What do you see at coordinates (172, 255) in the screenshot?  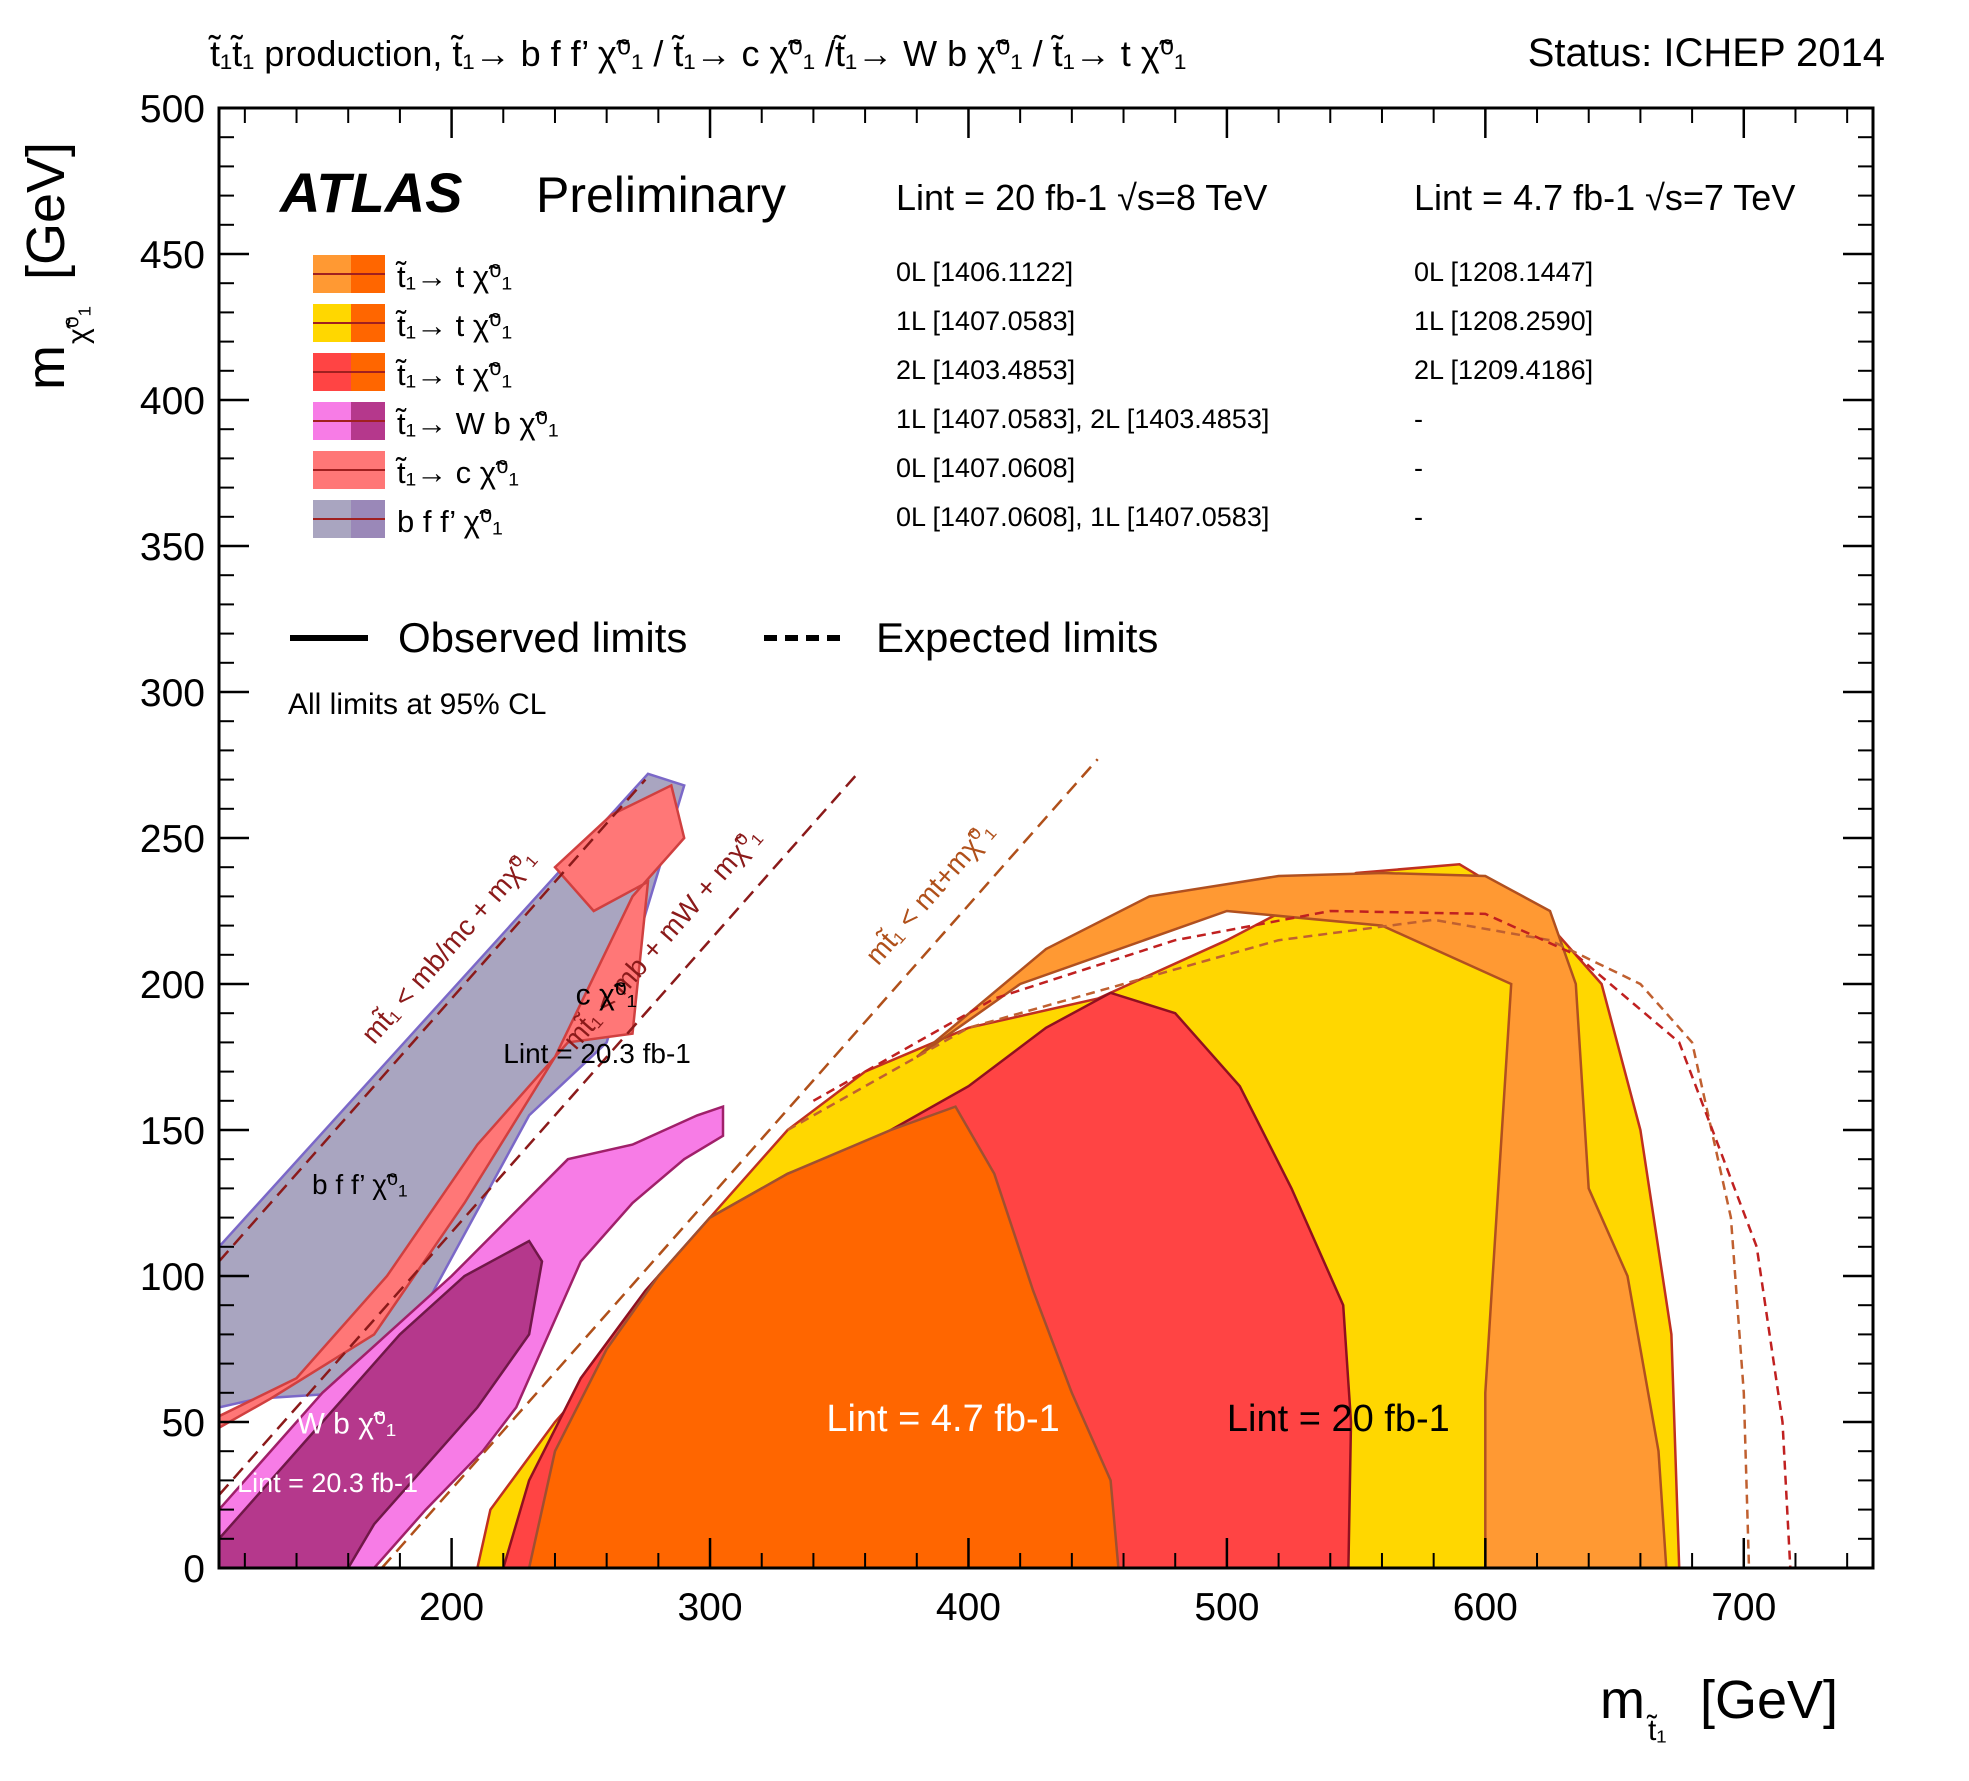 I see `y-tick-label: 450` at bounding box center [172, 255].